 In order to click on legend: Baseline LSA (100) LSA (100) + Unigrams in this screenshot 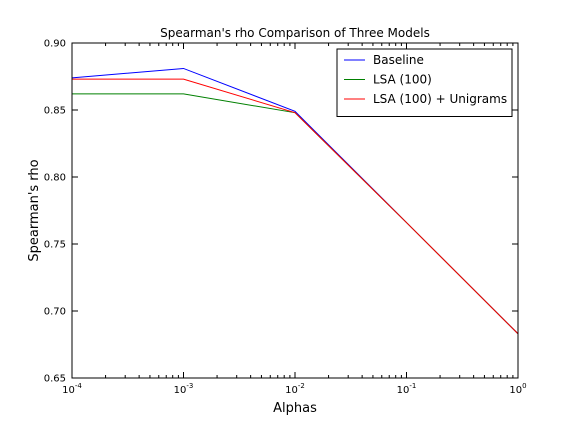, I will do `click(424, 82)`.